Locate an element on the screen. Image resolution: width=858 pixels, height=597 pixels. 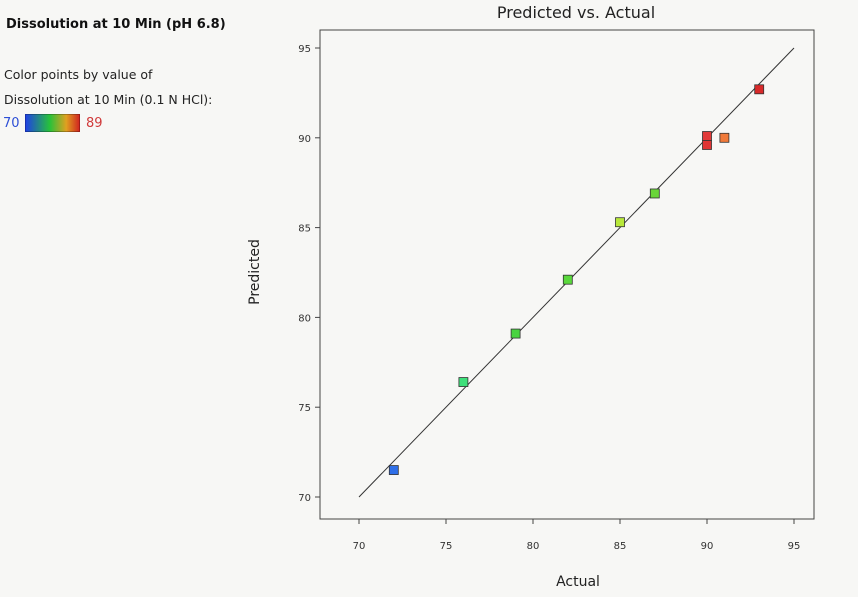
color-scale-bar is located at coordinates (52, 123).